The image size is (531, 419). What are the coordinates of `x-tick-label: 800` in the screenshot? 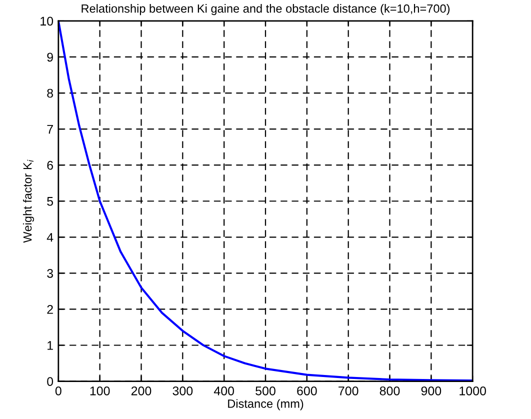 It's located at (390, 391).